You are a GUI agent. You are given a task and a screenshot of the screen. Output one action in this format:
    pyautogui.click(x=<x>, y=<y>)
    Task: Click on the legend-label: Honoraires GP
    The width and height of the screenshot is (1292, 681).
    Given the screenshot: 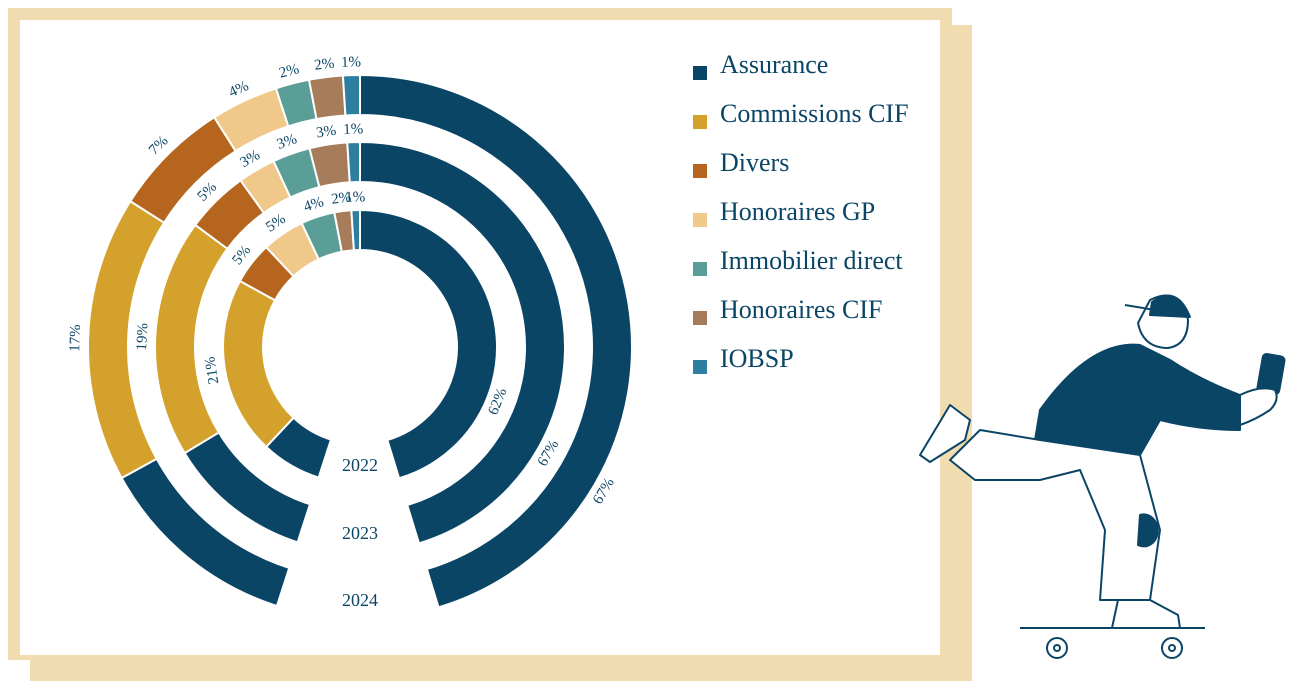 What is the action you would take?
    pyautogui.click(x=797, y=211)
    